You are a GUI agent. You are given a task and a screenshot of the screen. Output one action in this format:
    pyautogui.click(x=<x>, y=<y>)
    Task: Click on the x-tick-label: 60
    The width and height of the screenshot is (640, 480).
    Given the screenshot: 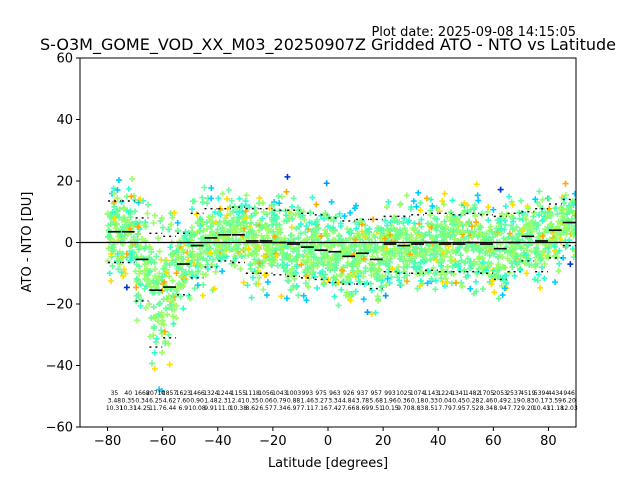 What is the action you would take?
    pyautogui.click(x=493, y=441)
    